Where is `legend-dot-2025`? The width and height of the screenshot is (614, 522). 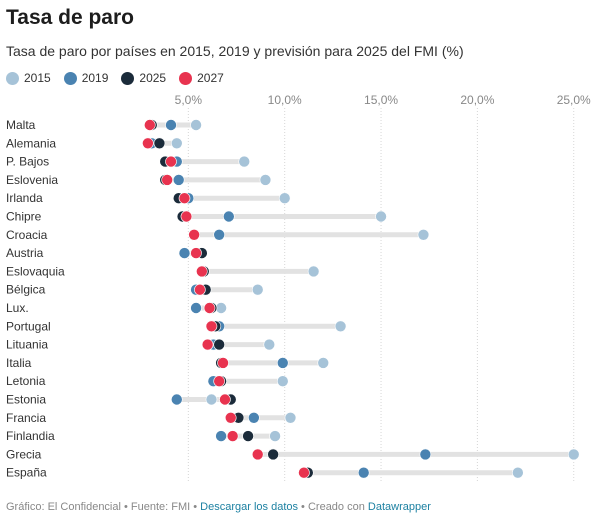 legend-dot-2025 is located at coordinates (128, 78).